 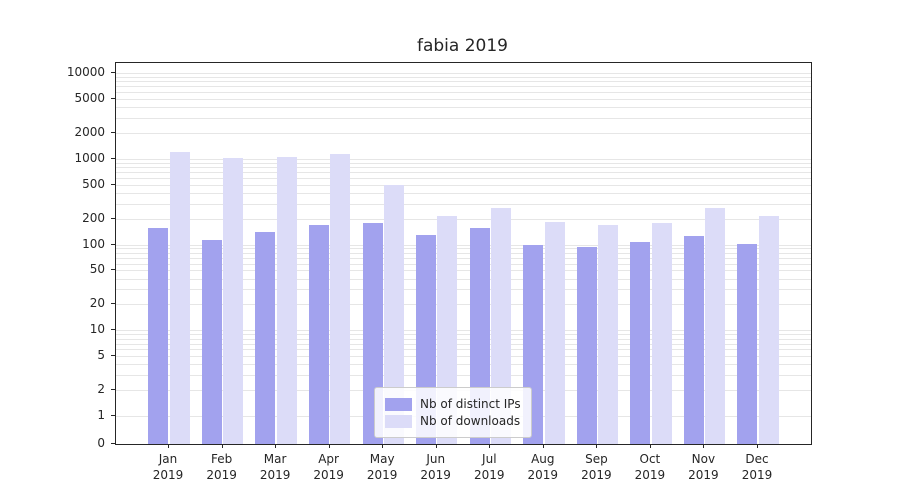 I want to click on bar-nb-of-downloads-may, so click(x=393, y=314).